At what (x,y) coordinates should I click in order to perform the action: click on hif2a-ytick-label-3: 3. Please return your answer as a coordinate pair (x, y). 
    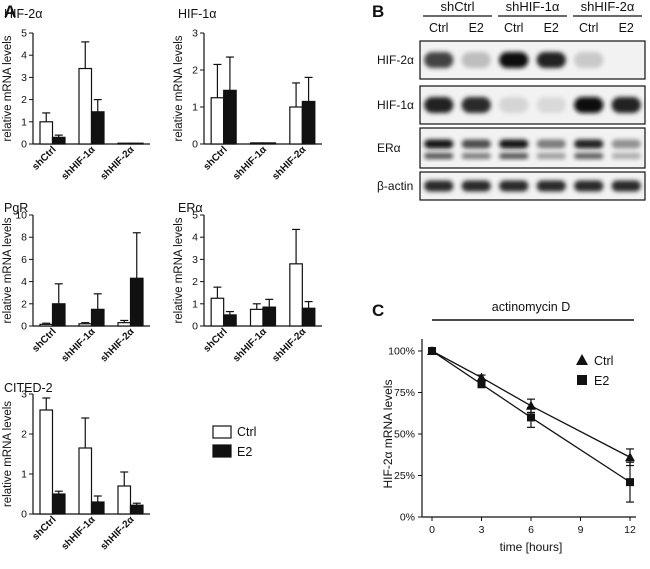
    Looking at the image, I should click on (24, 78).